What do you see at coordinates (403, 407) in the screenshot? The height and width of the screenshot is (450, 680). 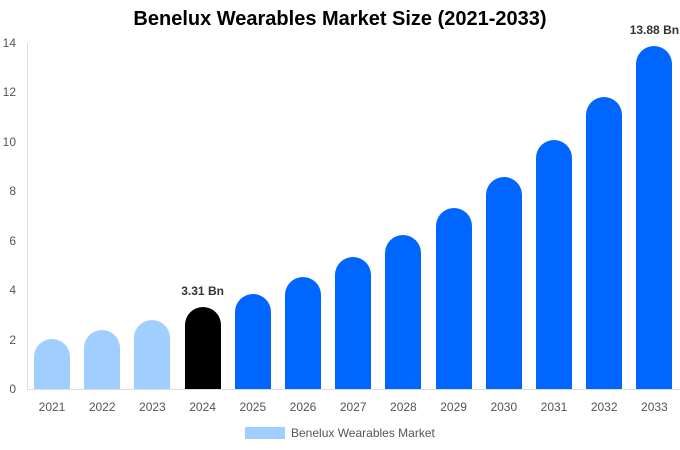 I see `x-tick-label: 2028` at bounding box center [403, 407].